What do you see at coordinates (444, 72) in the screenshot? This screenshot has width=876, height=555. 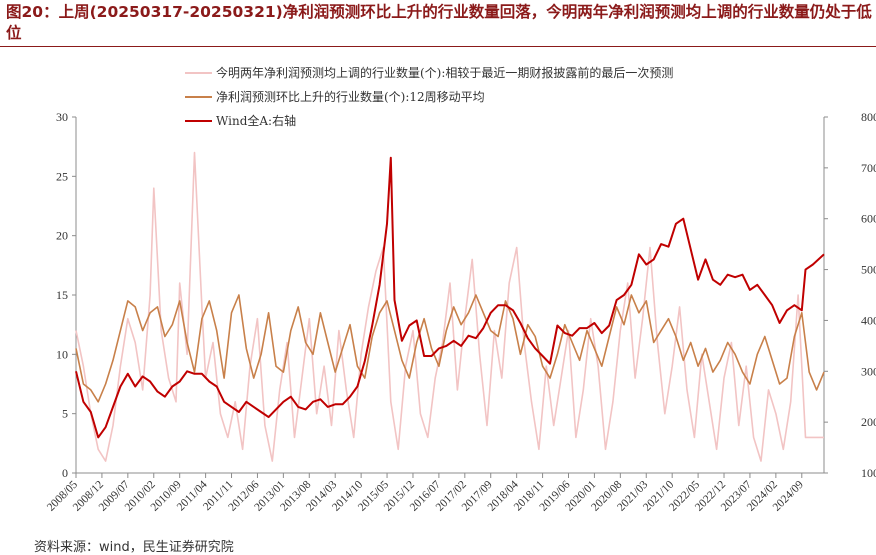 I see `legend-label: 今明两年净利润预测均上调的行业数量(个):相较于最近一期财报披露前的最后一次预测` at bounding box center [444, 72].